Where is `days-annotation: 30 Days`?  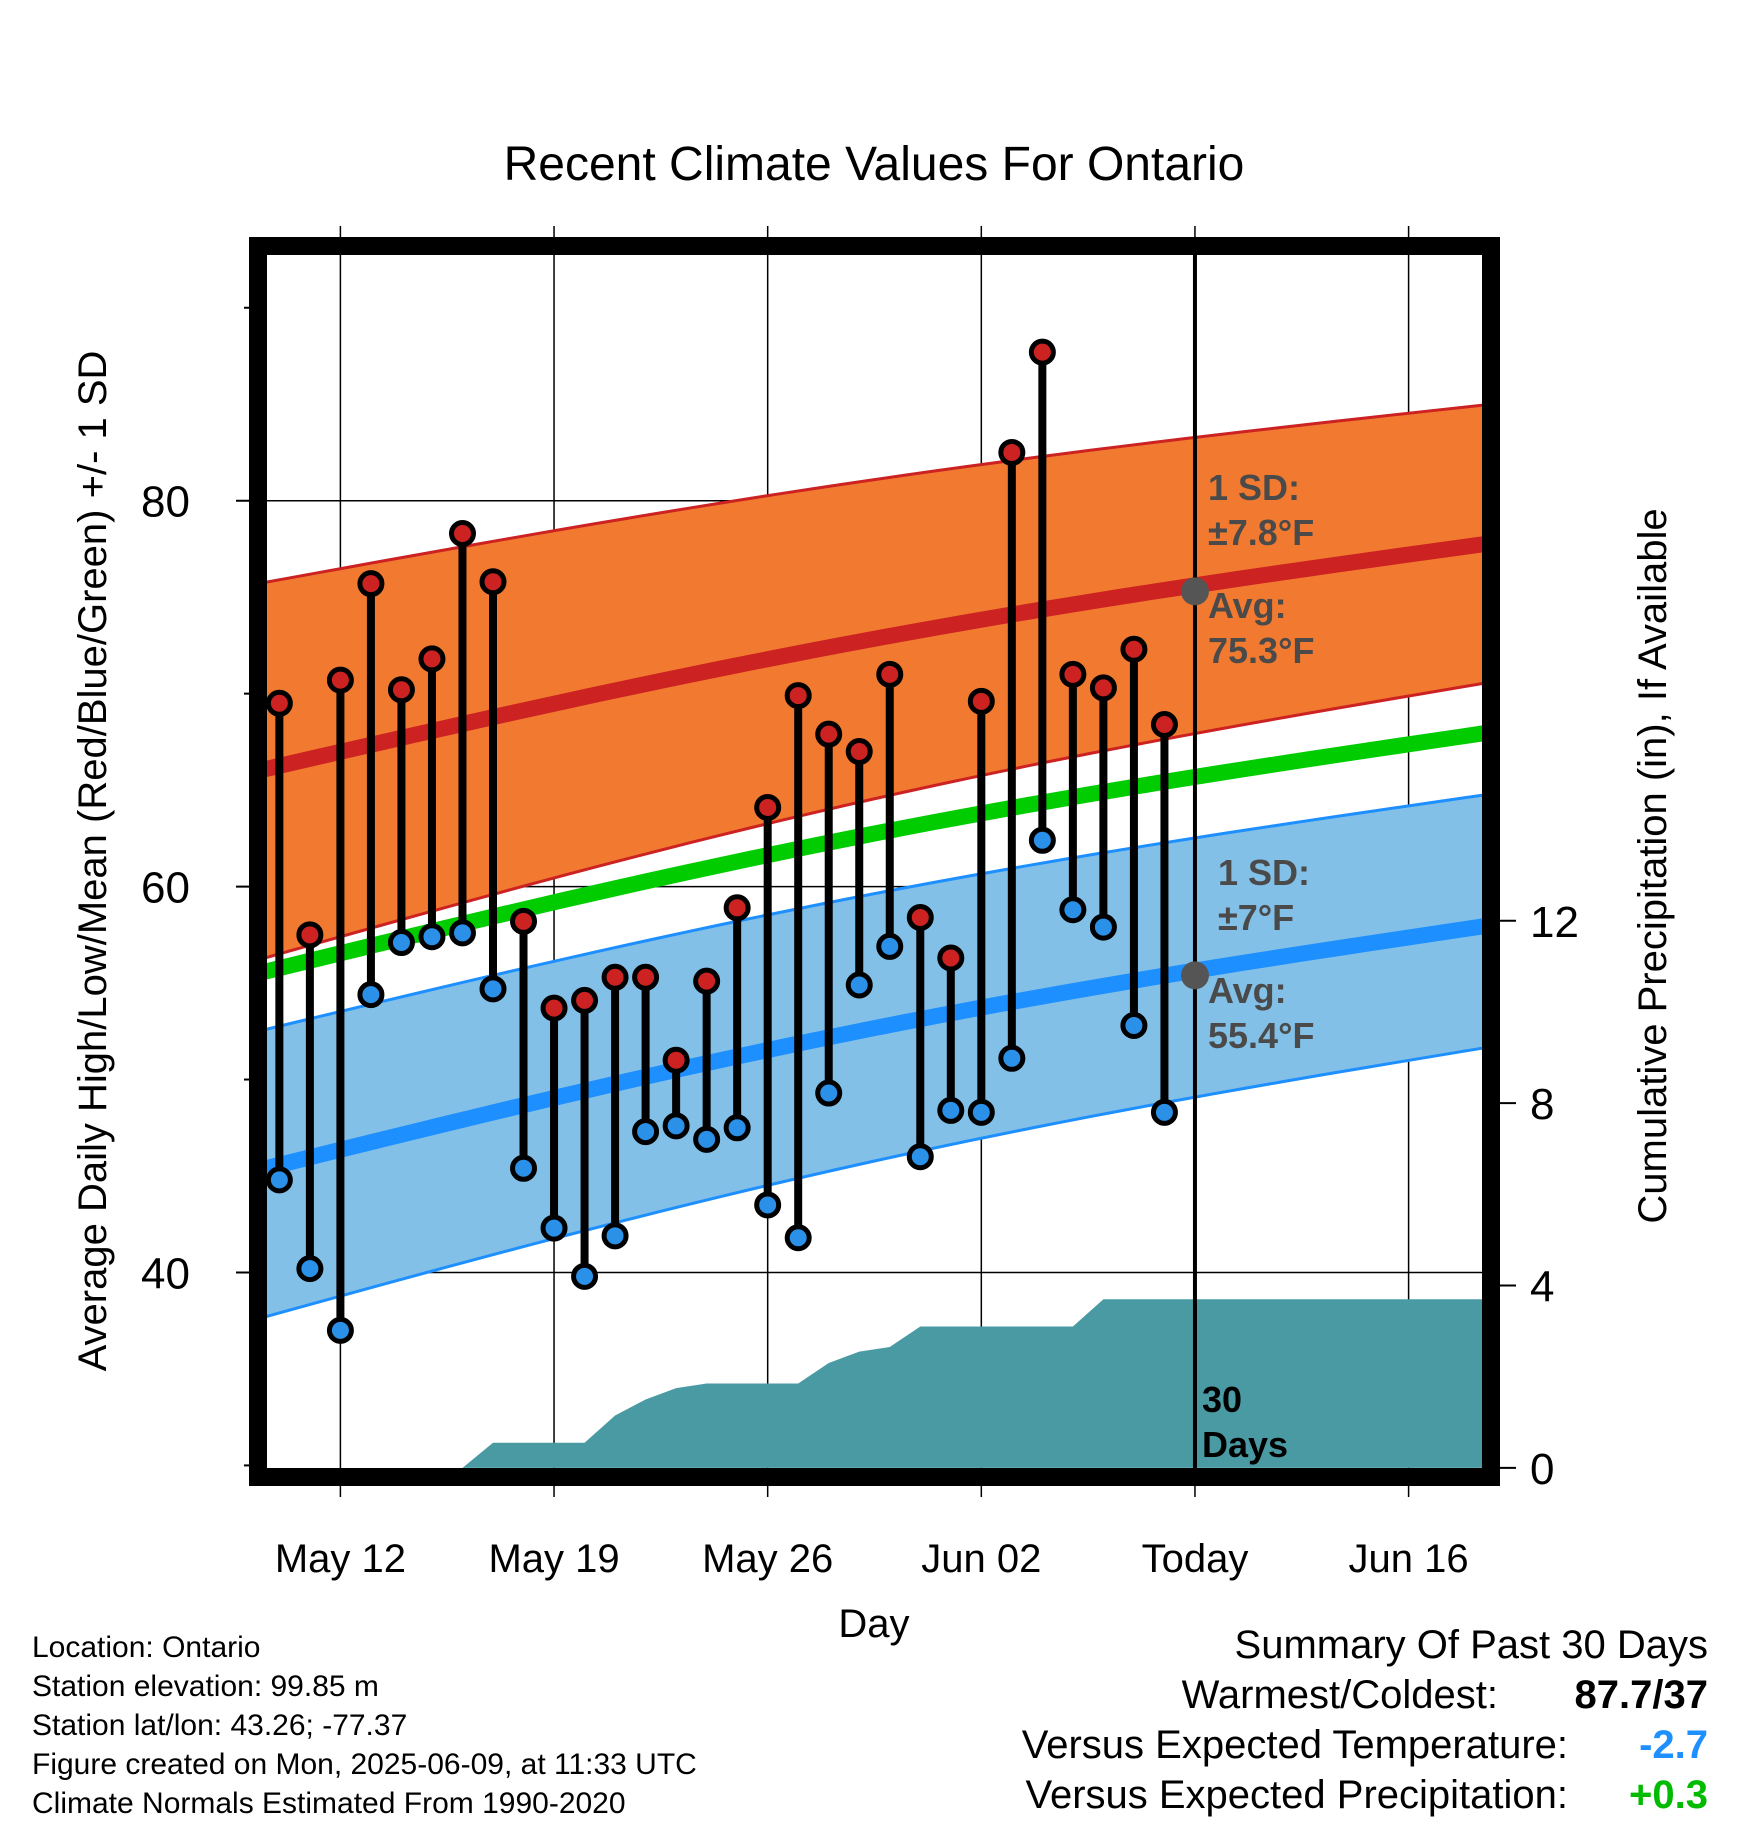
days-annotation: 30 Days is located at coordinates (1245, 1422).